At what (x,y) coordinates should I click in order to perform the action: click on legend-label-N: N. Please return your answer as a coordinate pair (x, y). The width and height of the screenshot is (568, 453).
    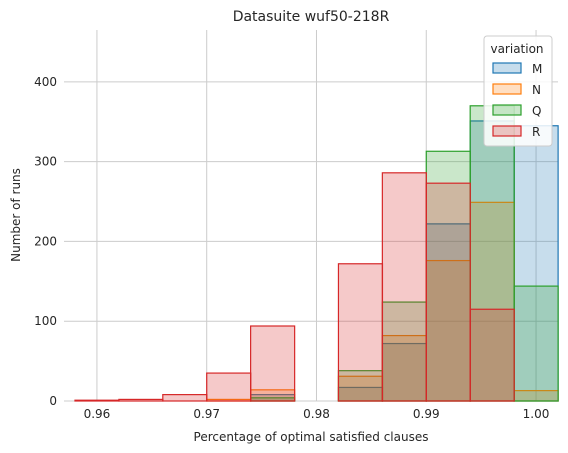
    Looking at the image, I should click on (536, 90).